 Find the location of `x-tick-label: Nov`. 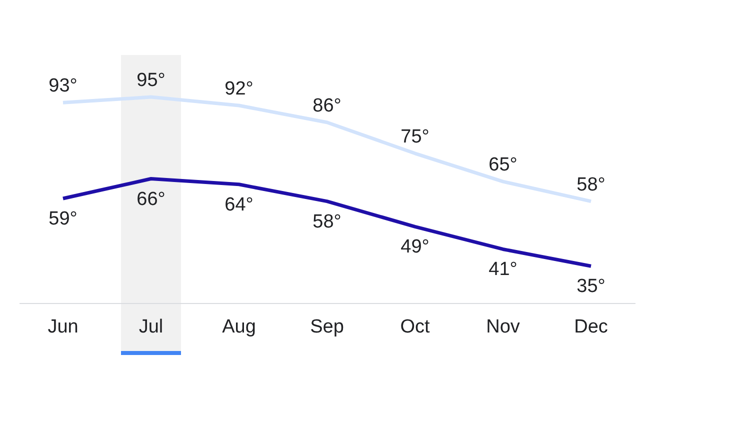

x-tick-label: Nov is located at coordinates (503, 327).